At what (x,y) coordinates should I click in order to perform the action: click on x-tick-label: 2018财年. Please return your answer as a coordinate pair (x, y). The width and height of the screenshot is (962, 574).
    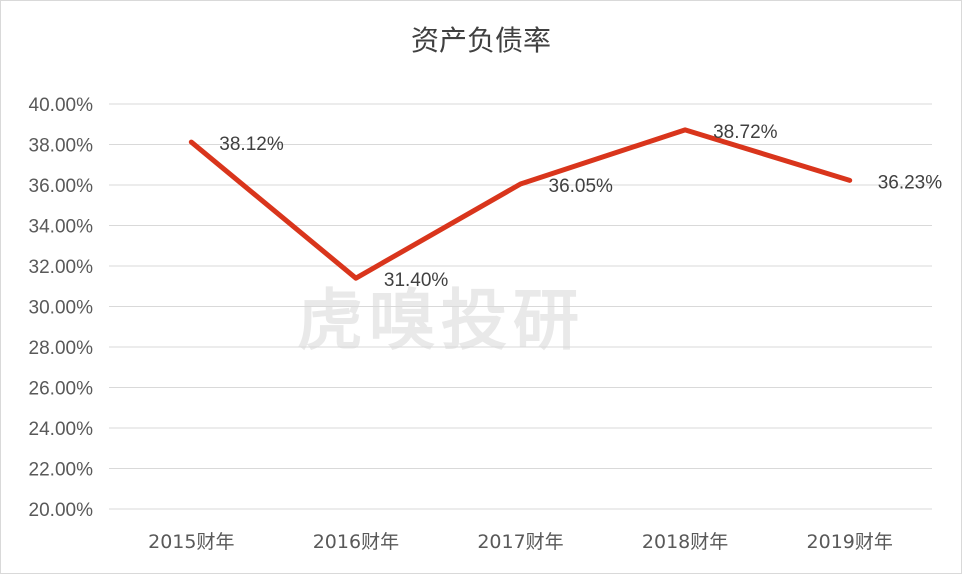
    Looking at the image, I should click on (685, 542).